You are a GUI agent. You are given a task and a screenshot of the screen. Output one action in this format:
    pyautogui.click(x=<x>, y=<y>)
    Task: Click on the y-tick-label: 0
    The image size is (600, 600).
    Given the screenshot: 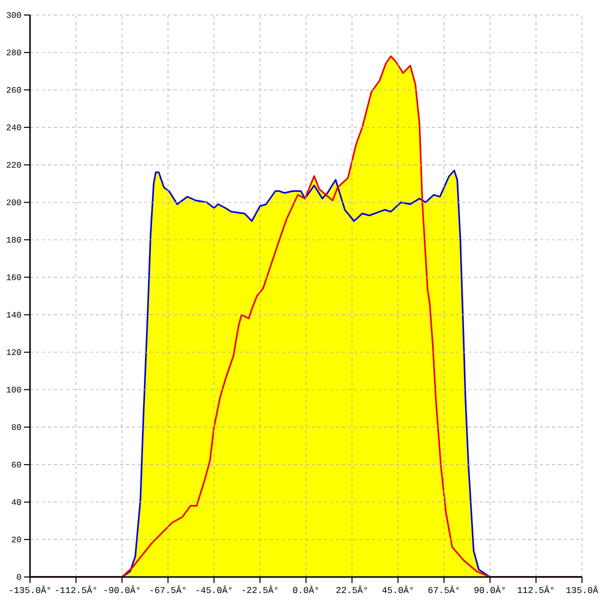 What is the action you would take?
    pyautogui.click(x=18, y=577)
    